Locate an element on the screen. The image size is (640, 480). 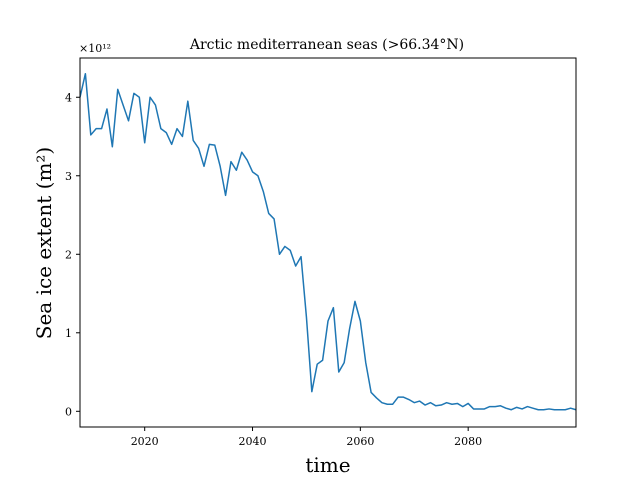
y-axis-multiplier: ×10¹² is located at coordinates (95, 48).